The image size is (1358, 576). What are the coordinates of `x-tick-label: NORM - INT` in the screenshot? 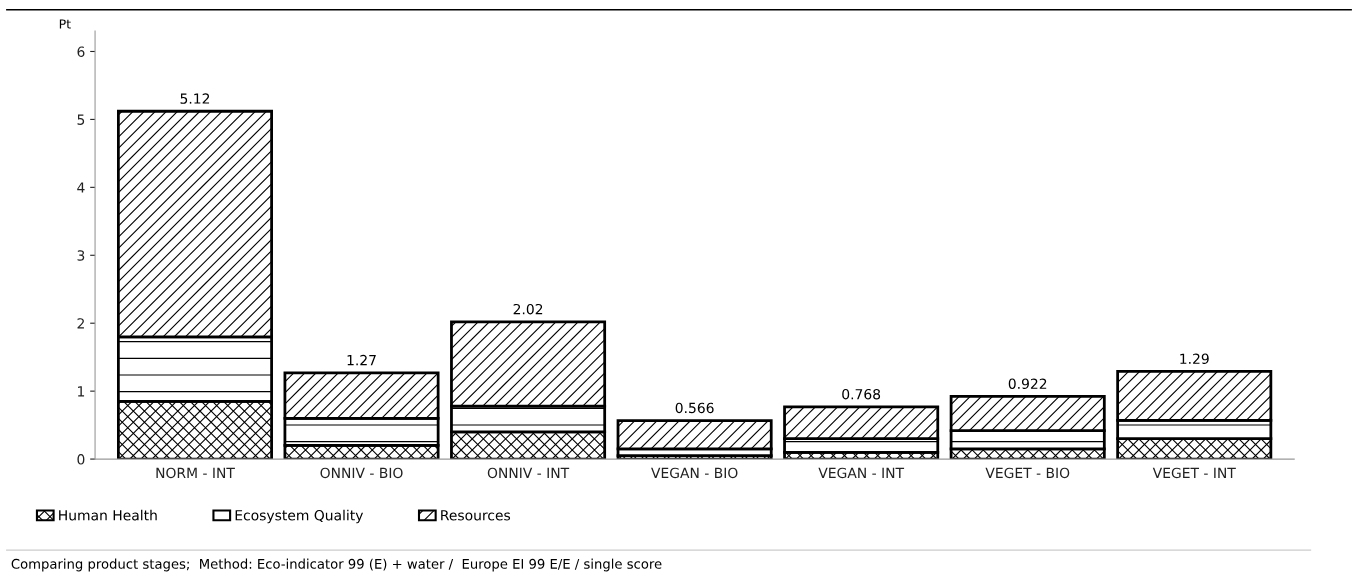 It's located at (195, 473).